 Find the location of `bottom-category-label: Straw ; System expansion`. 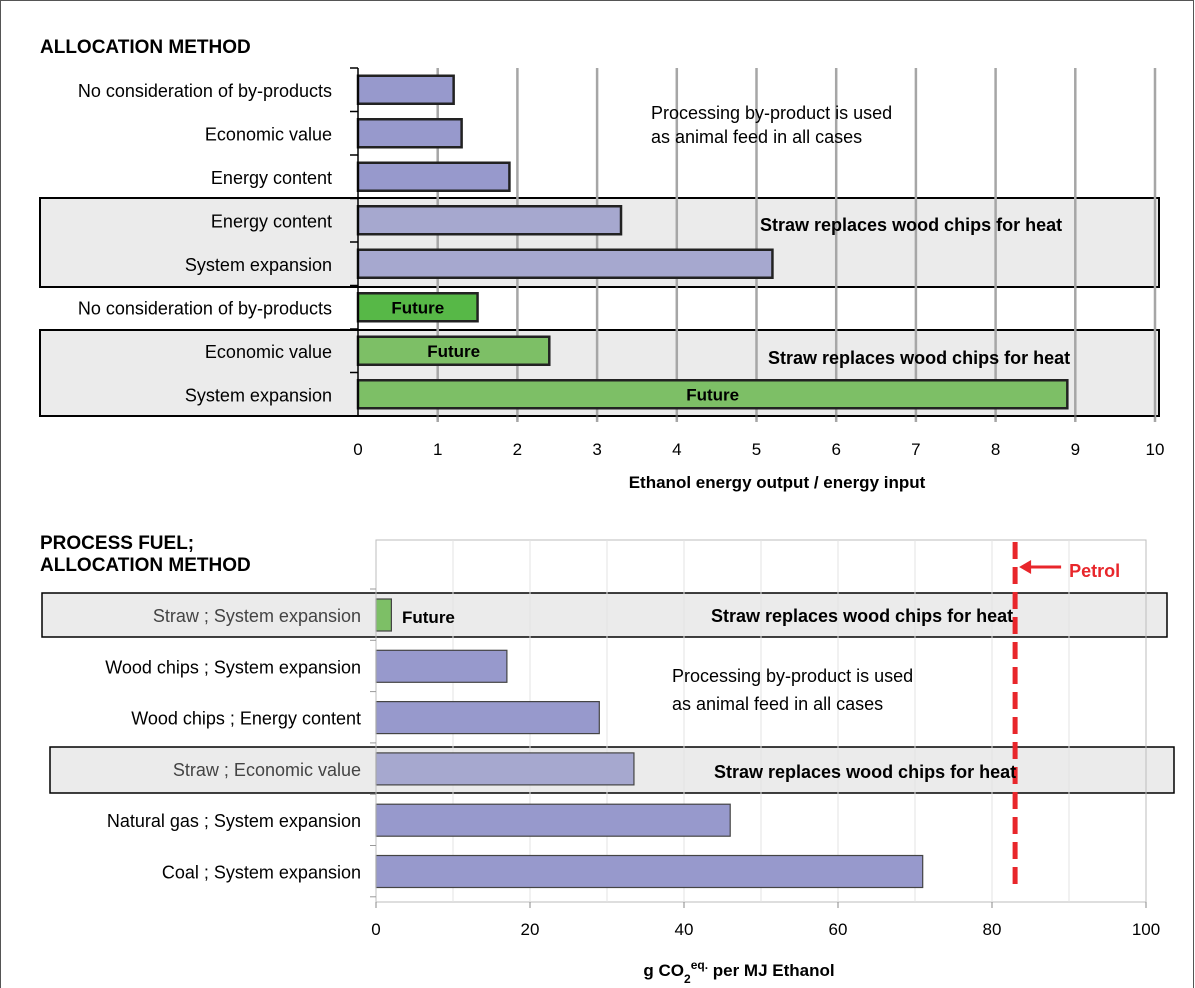

bottom-category-label: Straw ; System expansion is located at coordinates (257, 616).